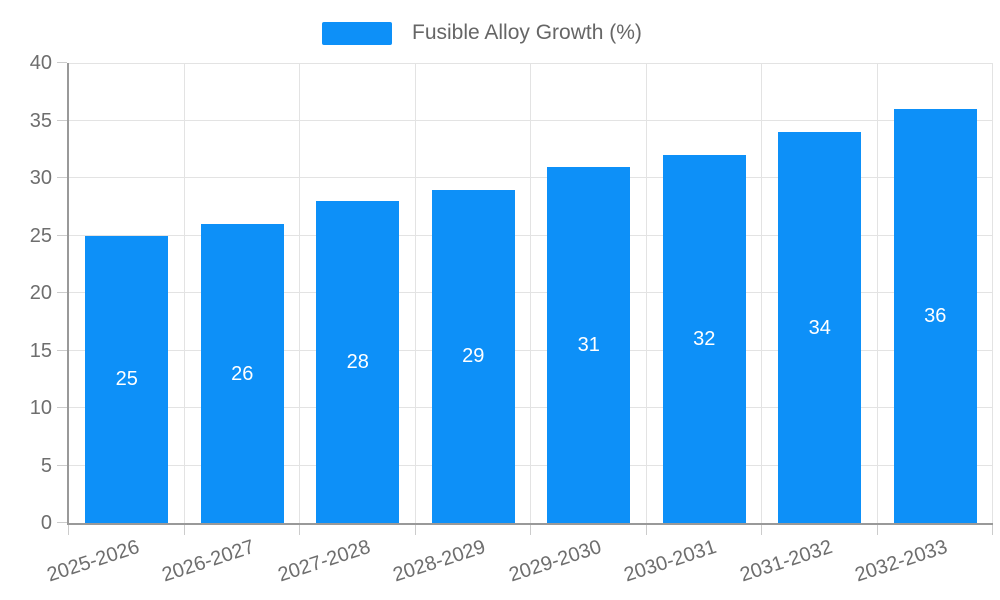  Describe the element at coordinates (555, 561) in the screenshot. I see `x-axis-tick-label: 2029-2030` at that location.